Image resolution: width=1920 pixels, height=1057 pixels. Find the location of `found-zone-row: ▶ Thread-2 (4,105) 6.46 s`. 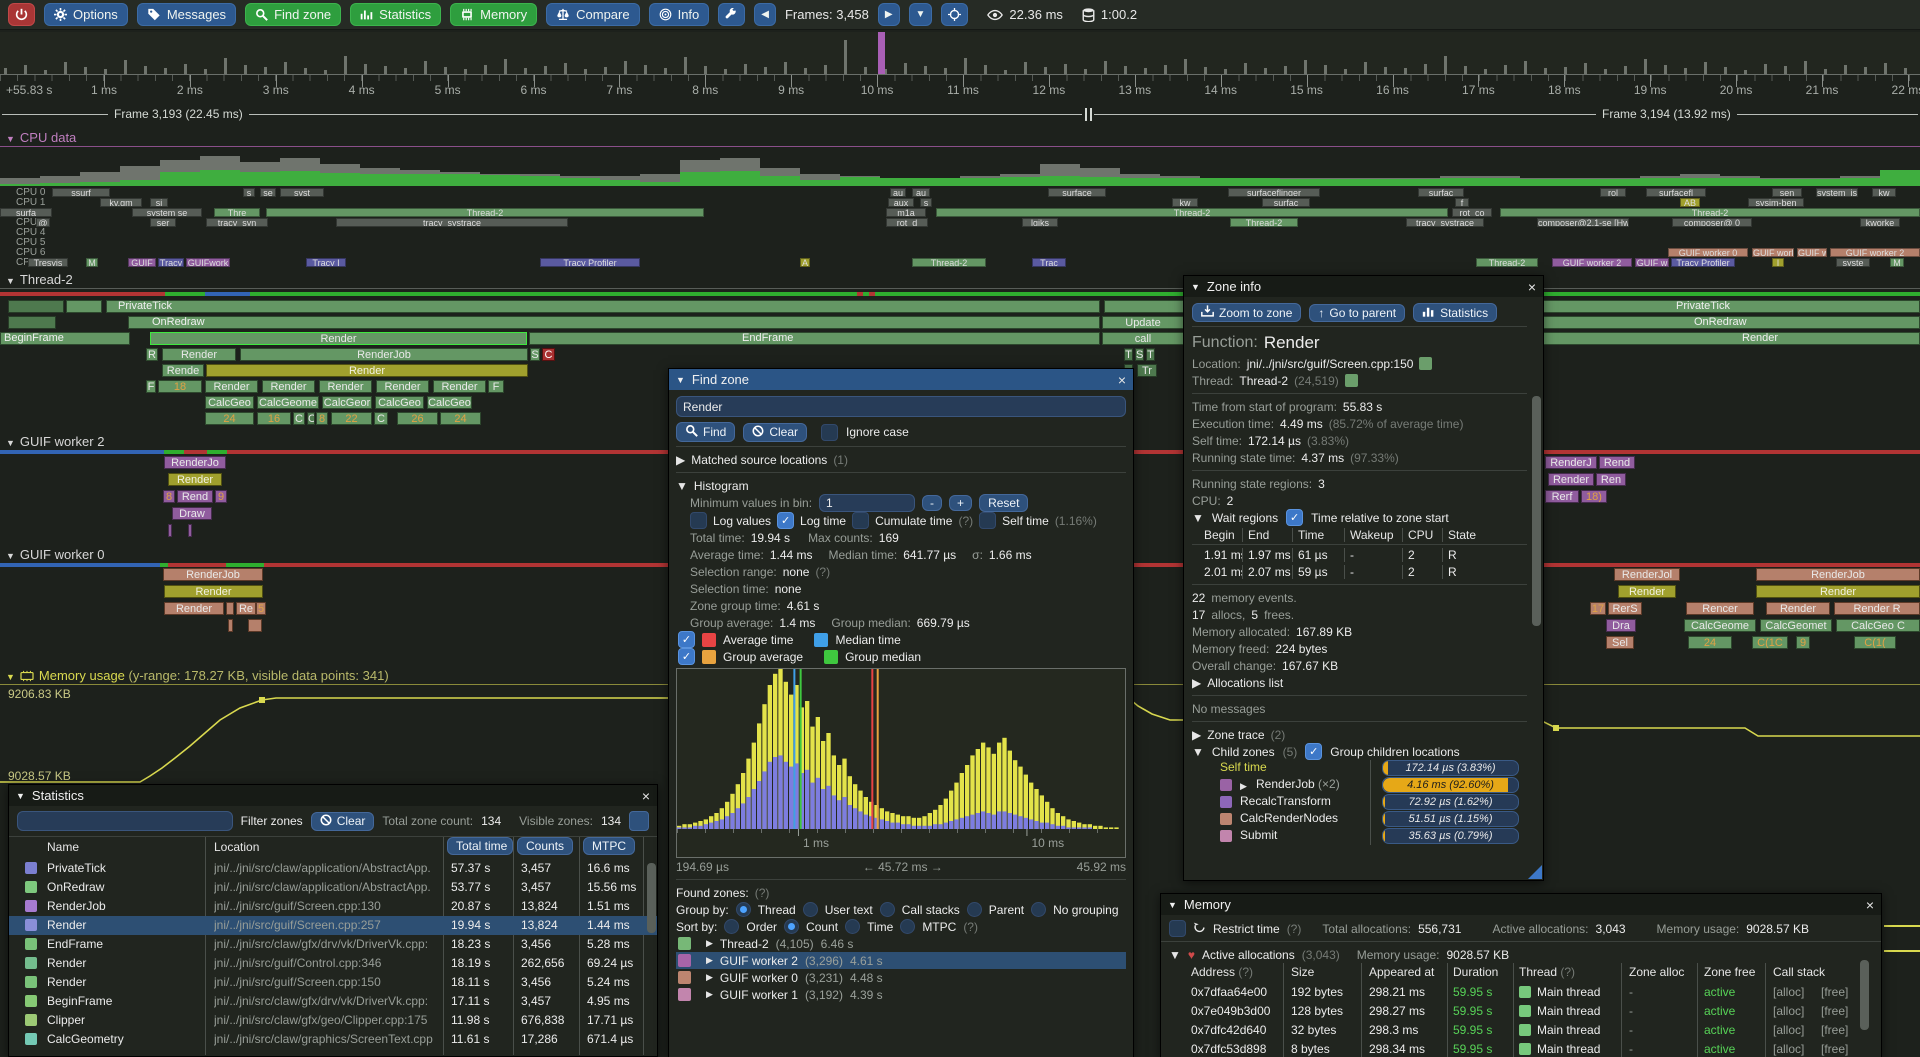

found-zone-row: ▶ Thread-2 (4,105) 6.46 s is located at coordinates (901, 943).